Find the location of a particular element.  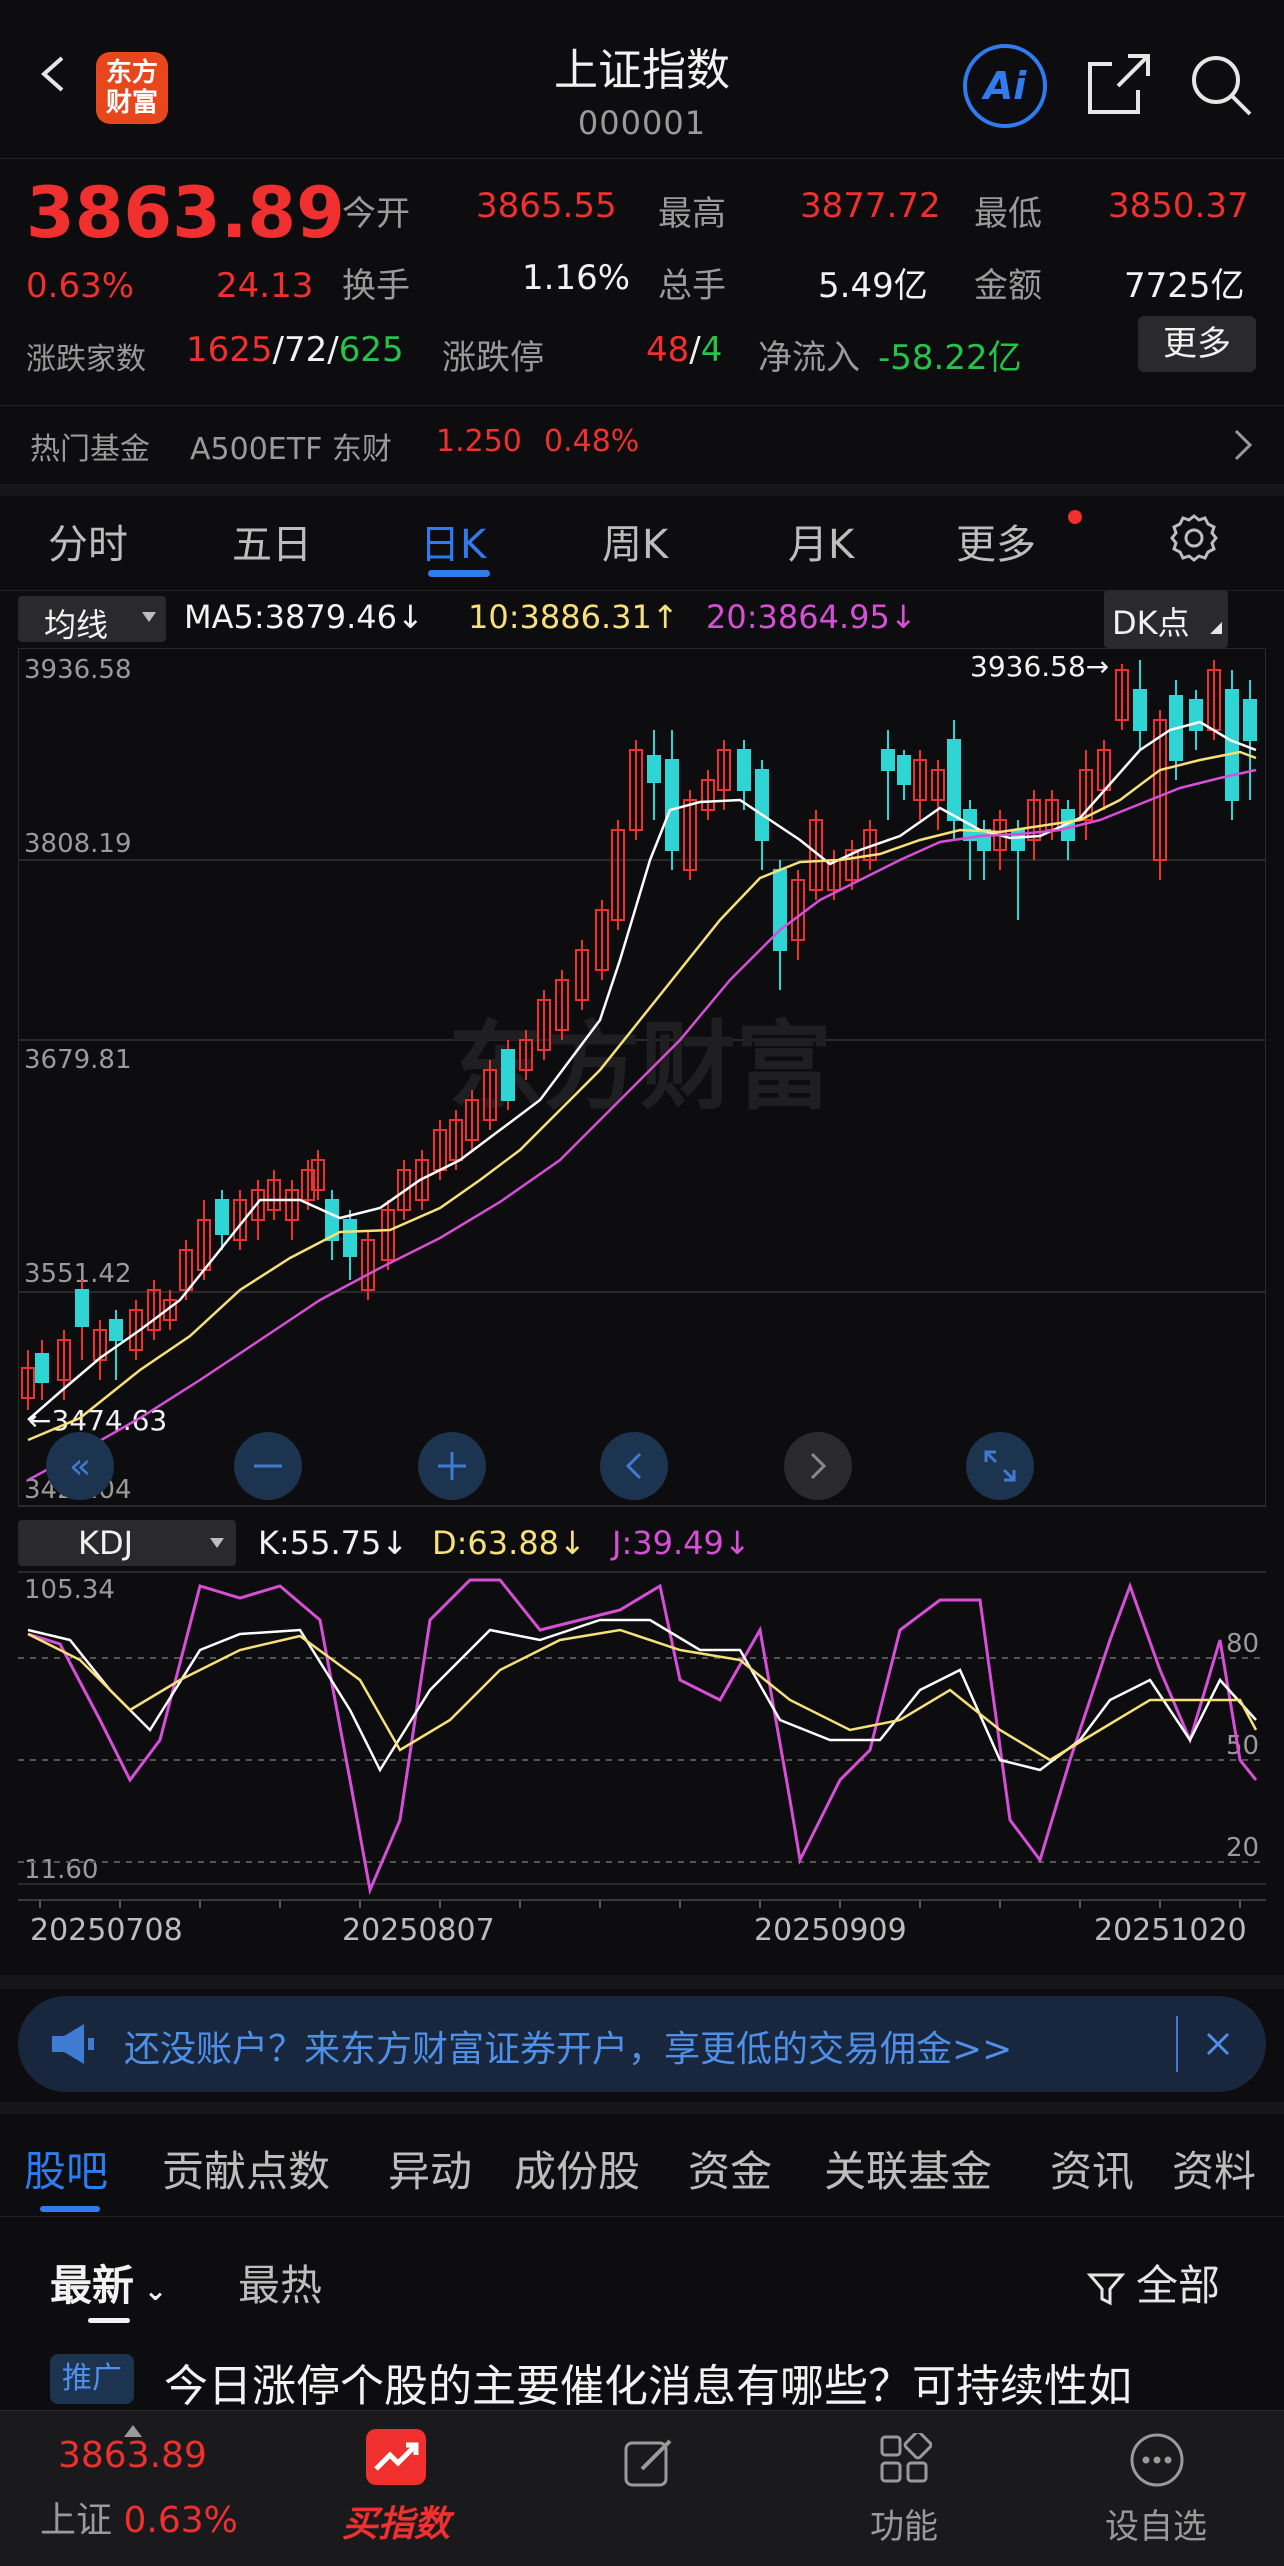

back-arrow-icon is located at coordinates (54, 74).